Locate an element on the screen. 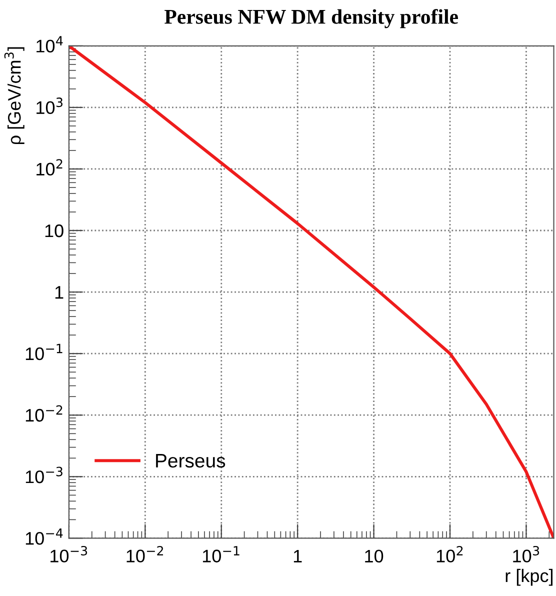 The width and height of the screenshot is (556, 596). x-tick-label: 10 is located at coordinates (374, 556).